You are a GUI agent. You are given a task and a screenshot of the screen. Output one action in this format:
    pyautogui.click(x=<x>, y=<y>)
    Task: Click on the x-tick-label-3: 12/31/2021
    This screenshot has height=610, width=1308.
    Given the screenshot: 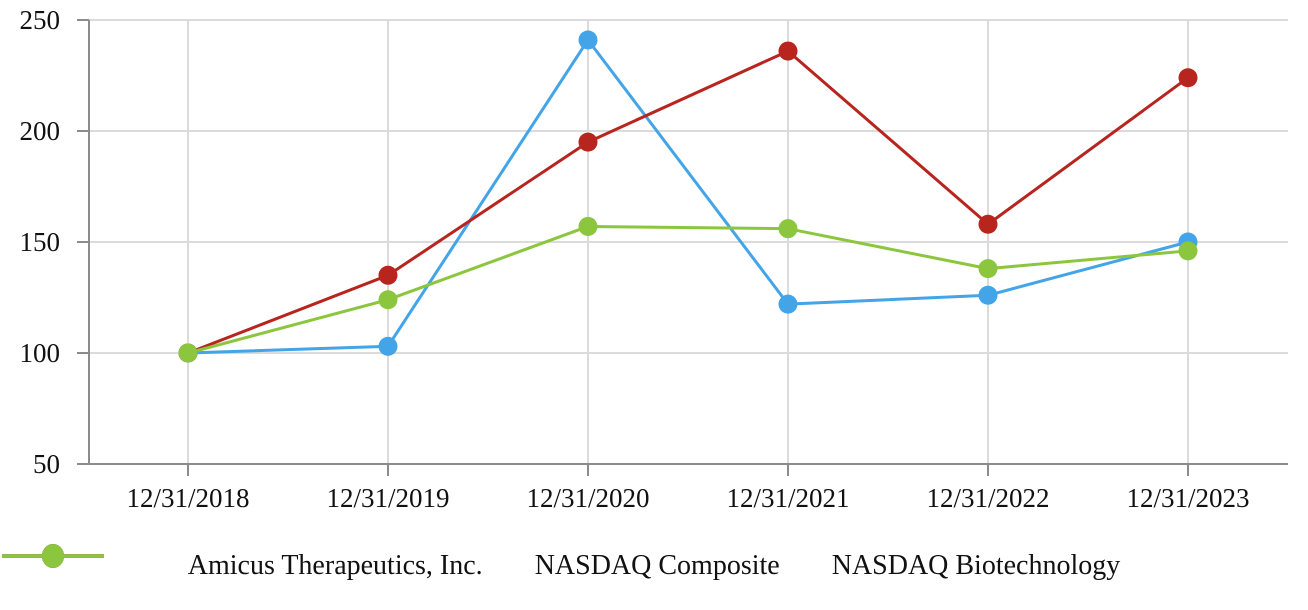 What is the action you would take?
    pyautogui.click(x=788, y=498)
    